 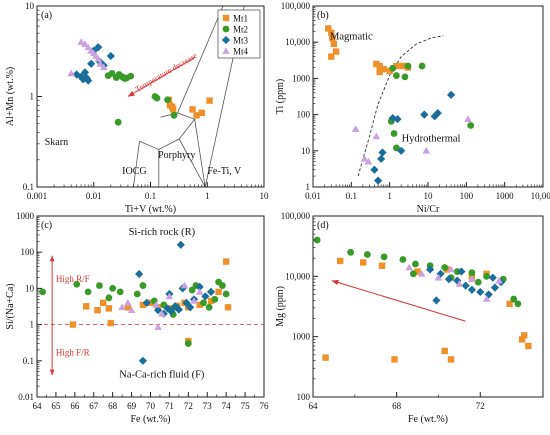 What do you see at coordinates (132, 406) in the screenshot?
I see `x-tick-label: 69` at bounding box center [132, 406].